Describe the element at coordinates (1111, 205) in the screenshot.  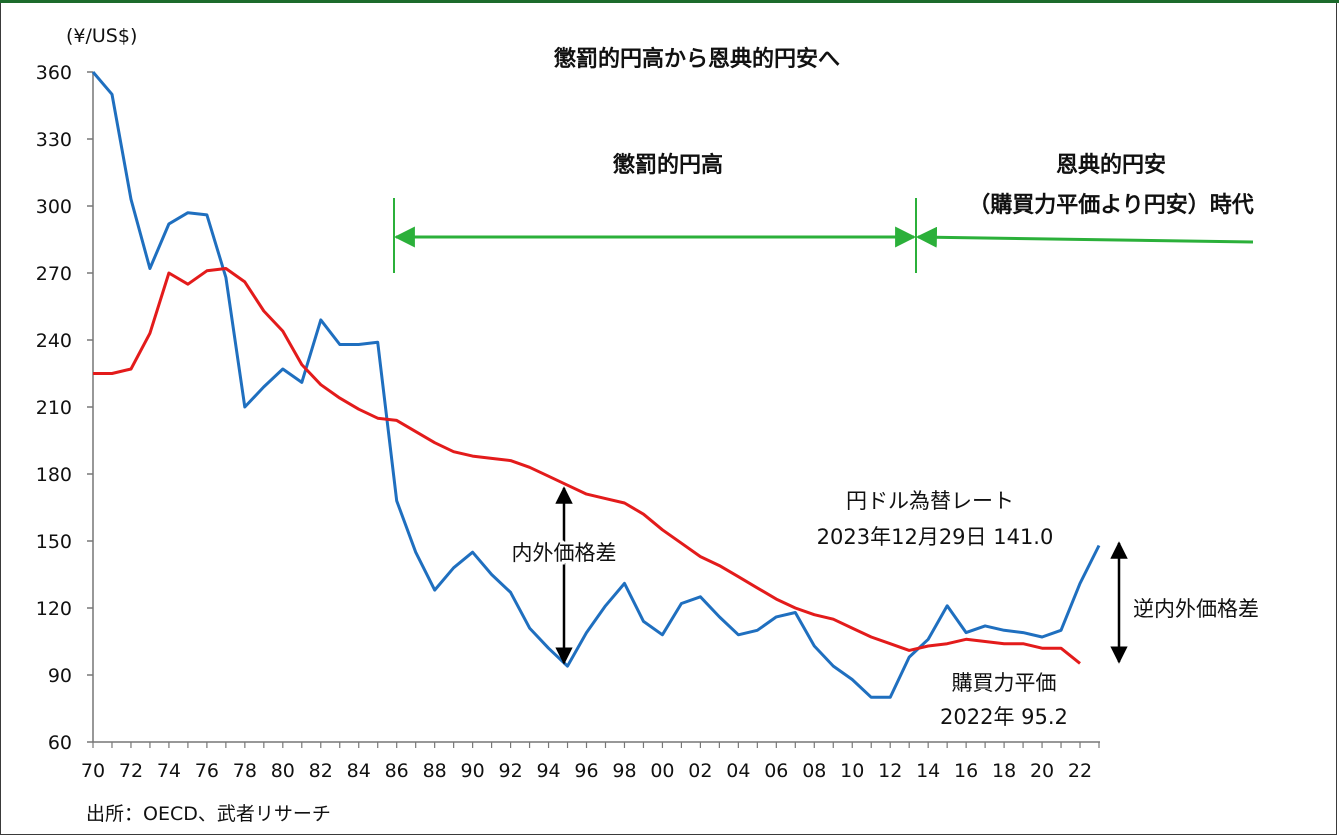
I see `period-label-boon-line2: （購買力平価より円安）時代` at that location.